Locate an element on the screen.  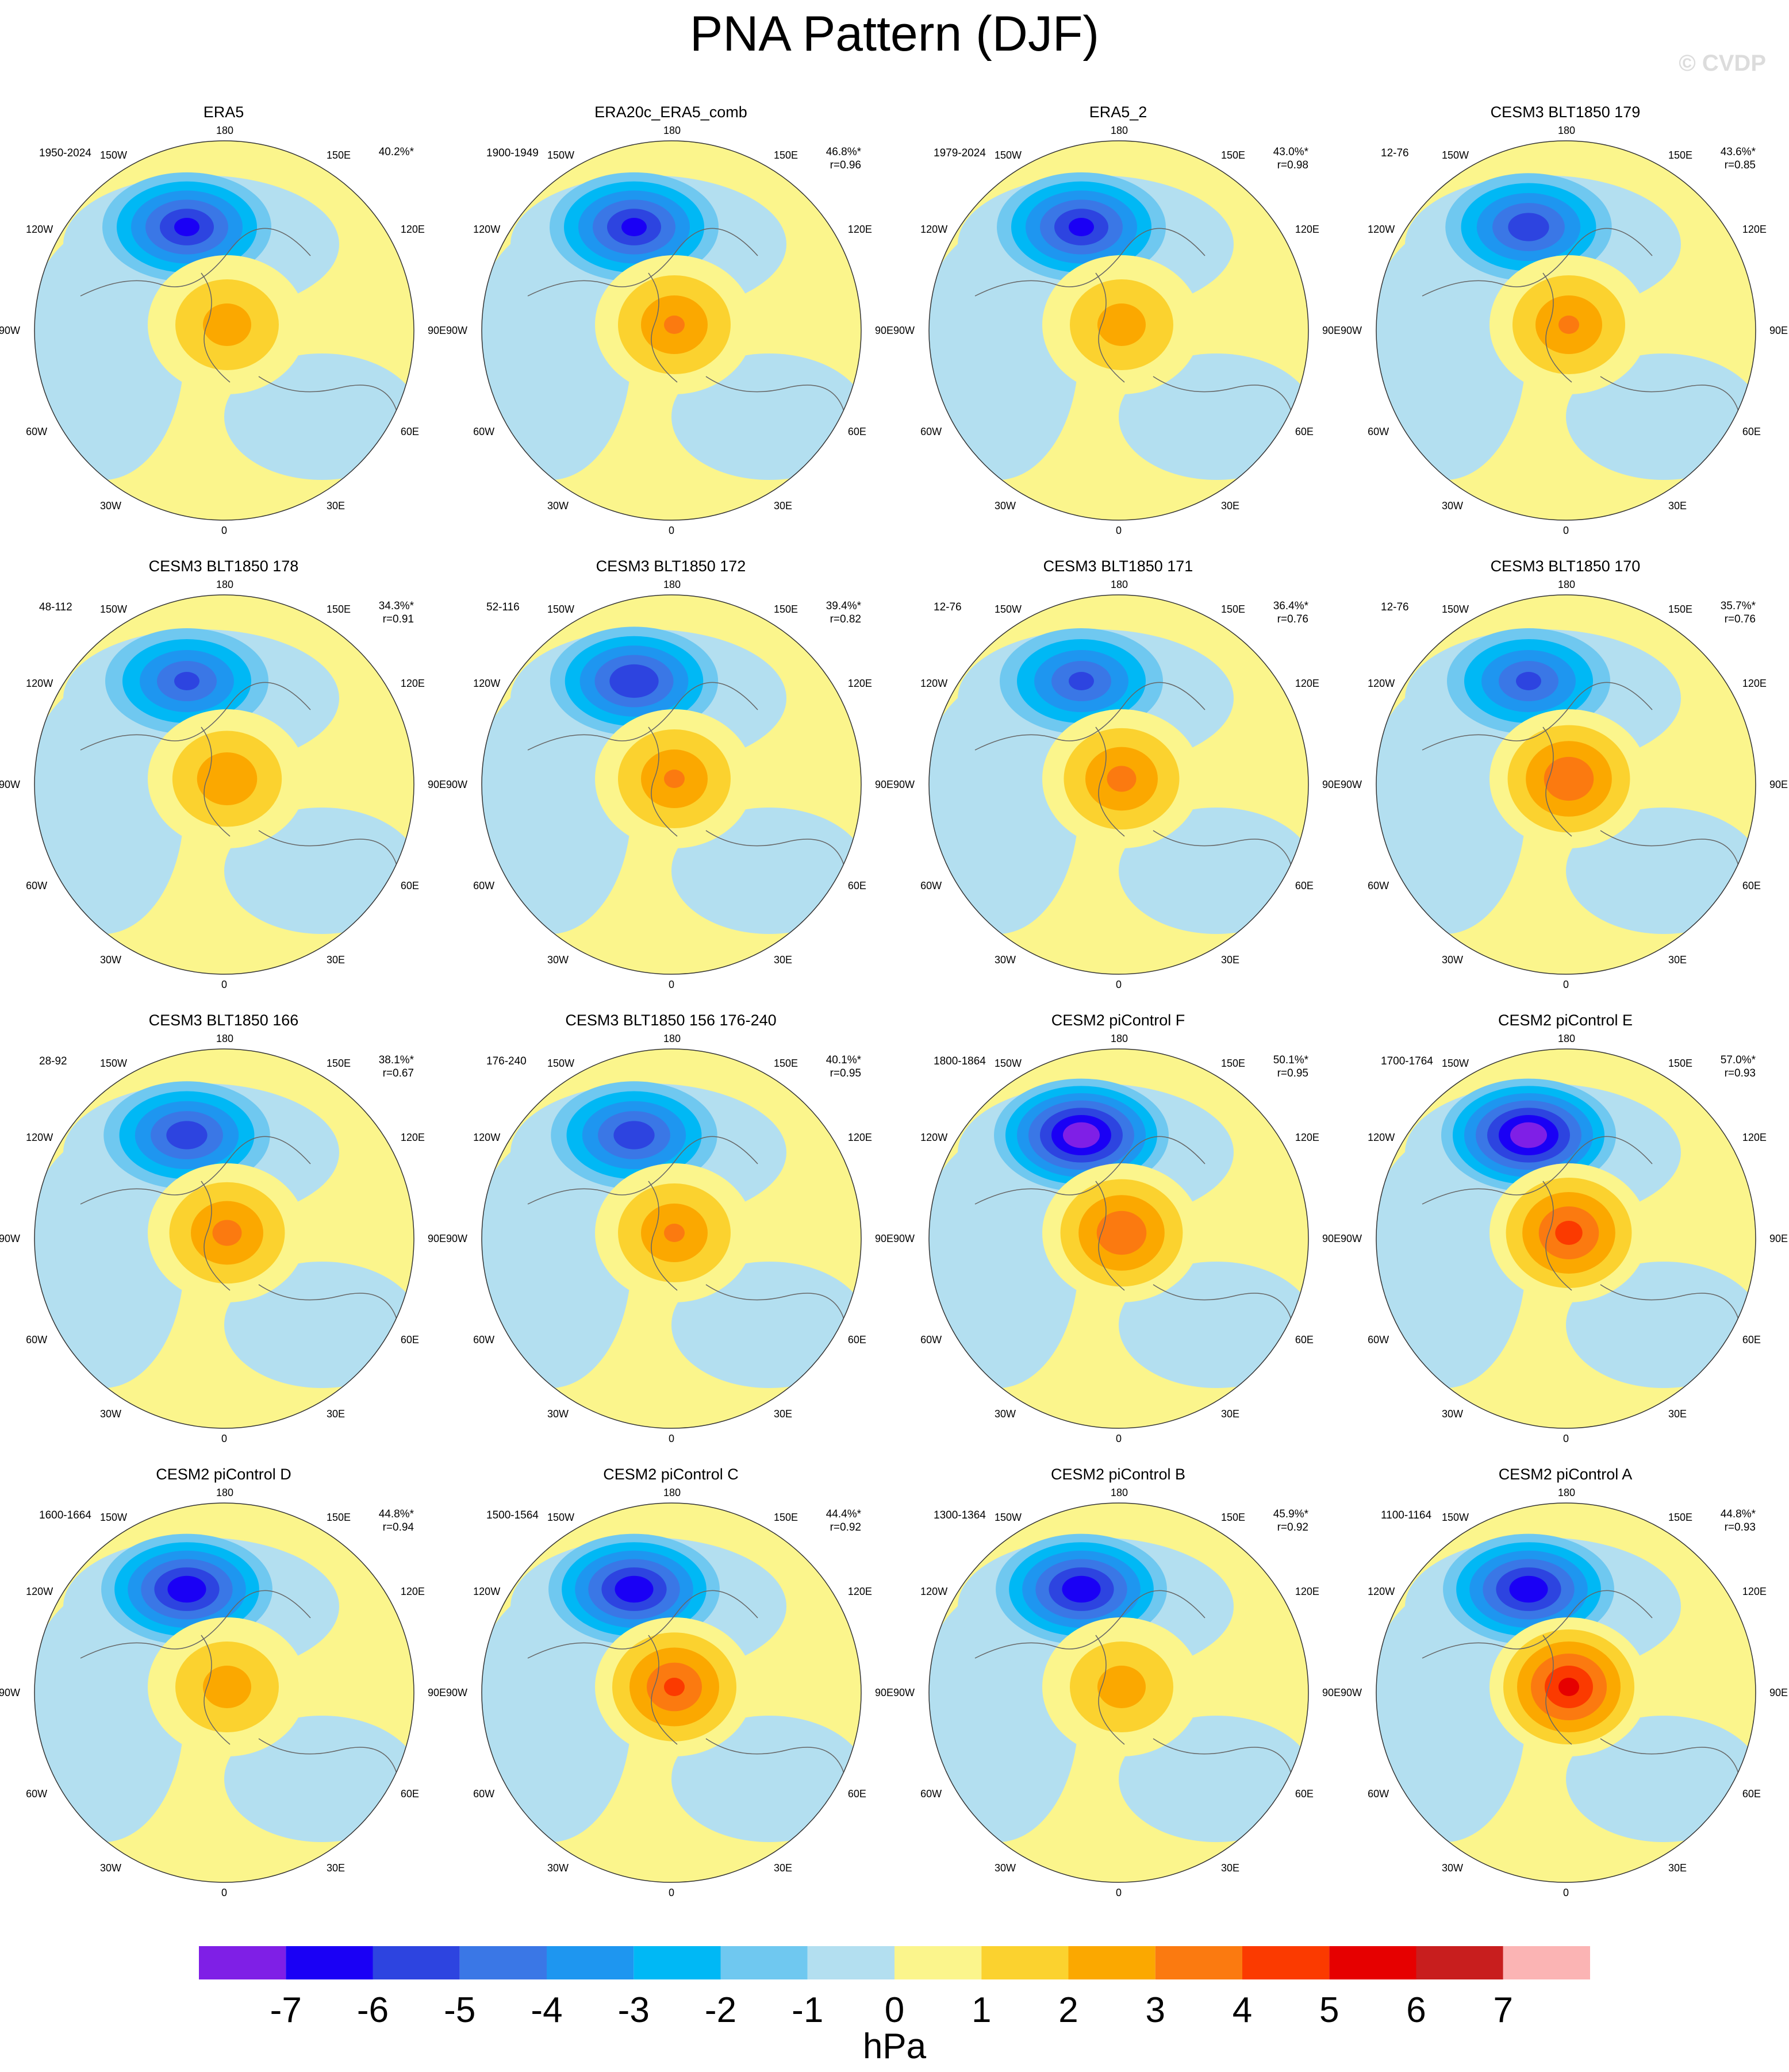
panel-title: ERA20c_ERA5_comb is located at coordinates (671, 112).